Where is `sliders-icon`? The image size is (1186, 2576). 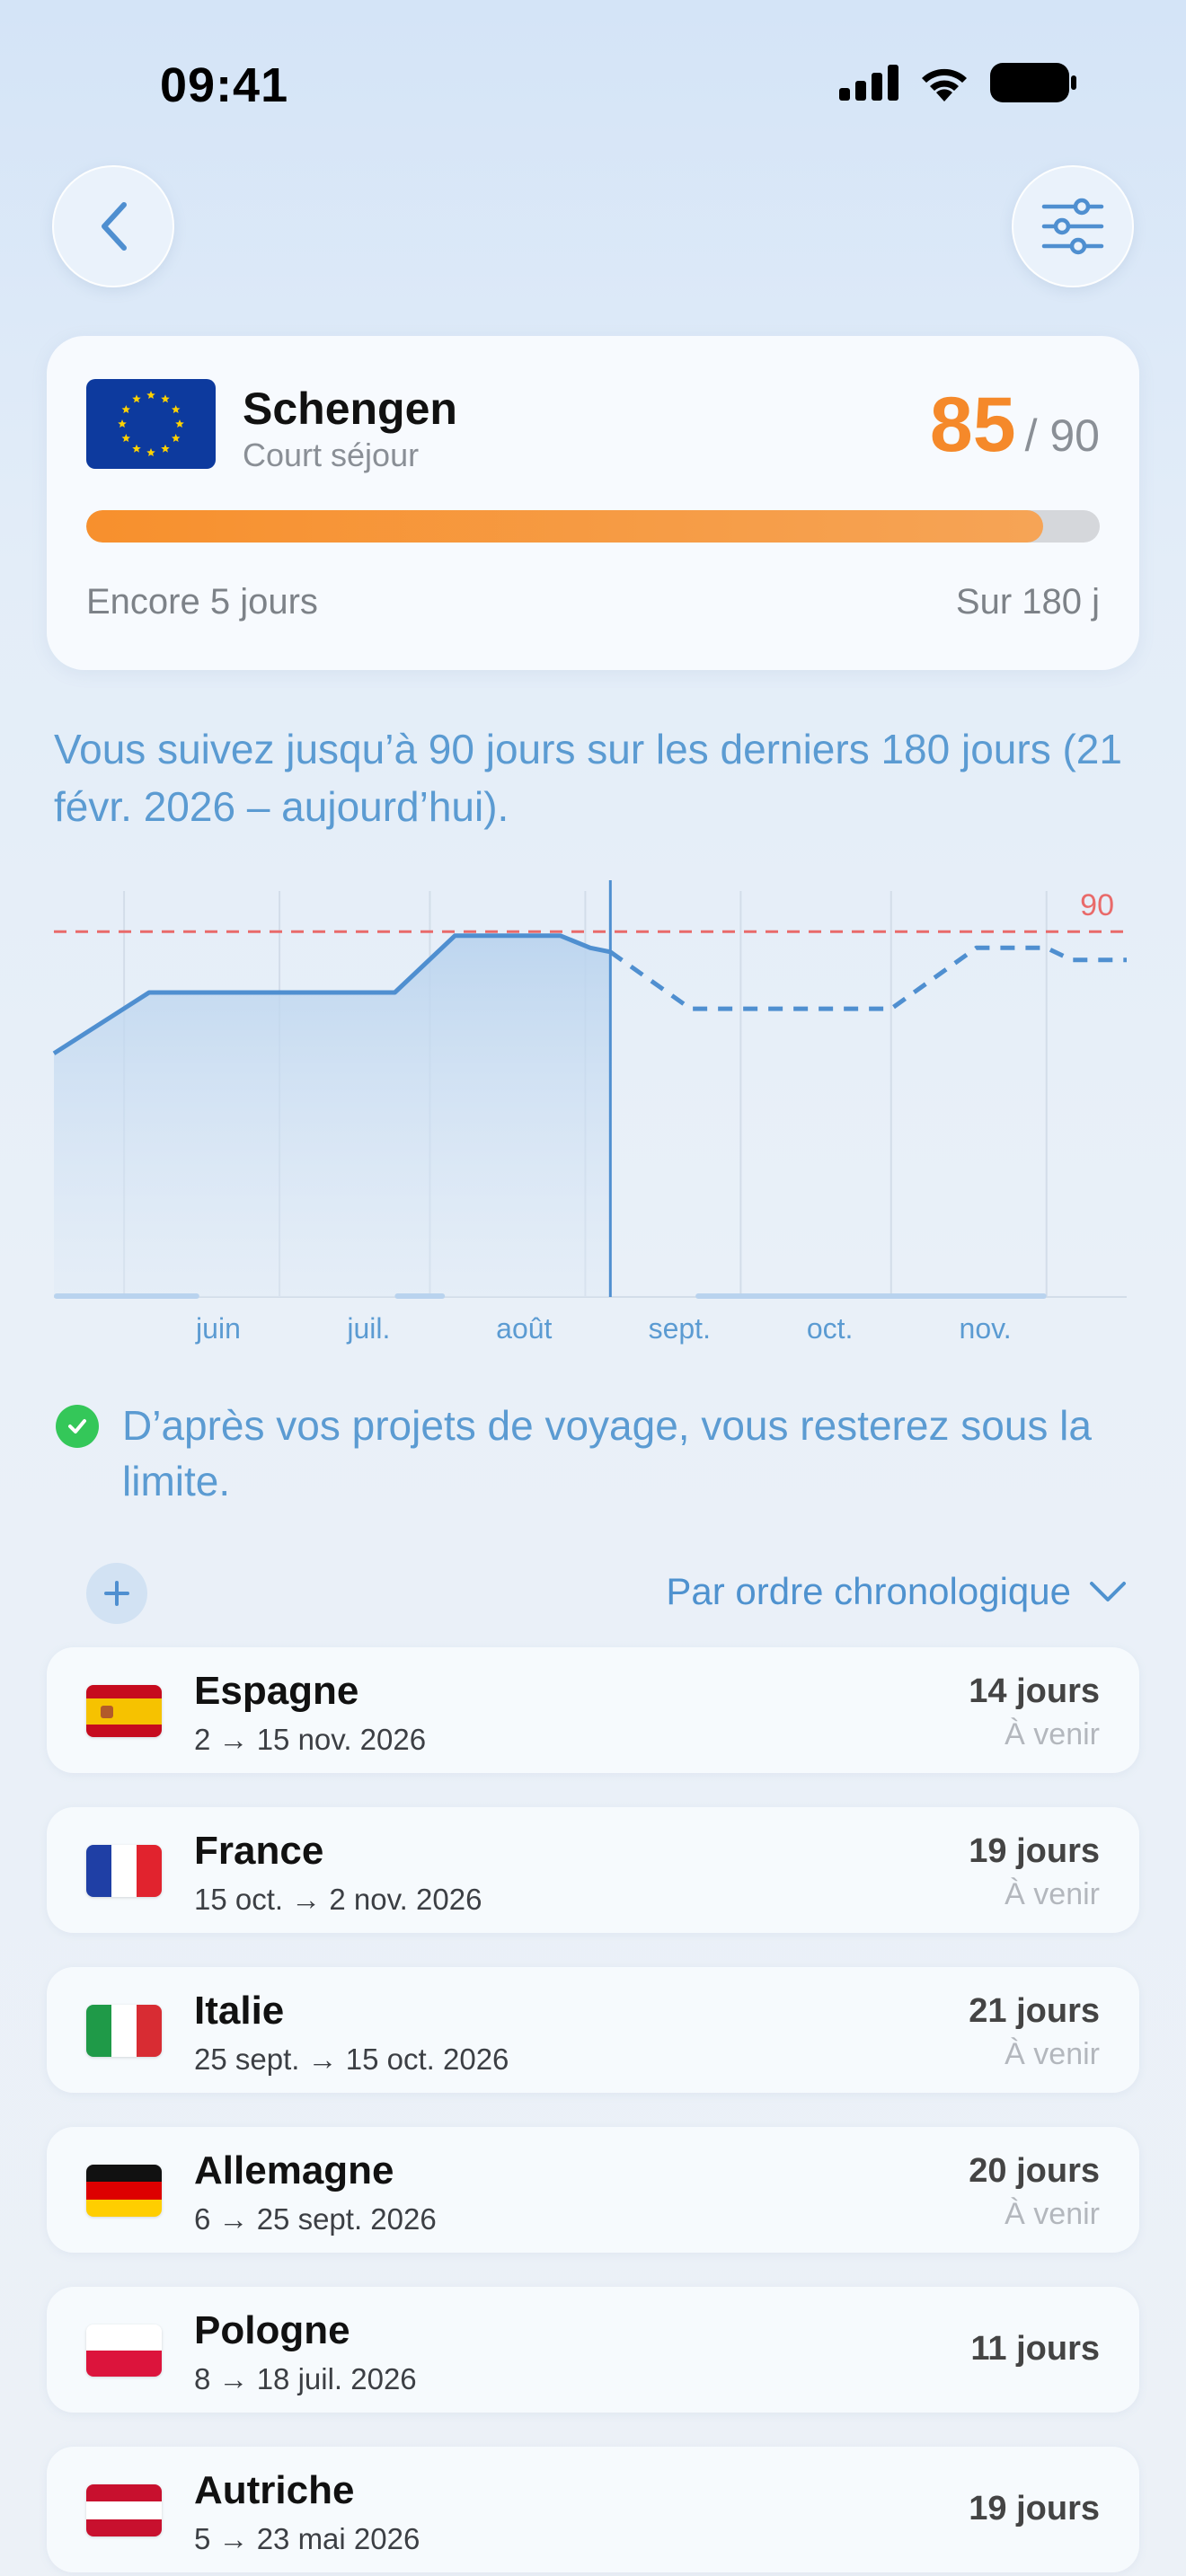 sliders-icon is located at coordinates (1072, 226).